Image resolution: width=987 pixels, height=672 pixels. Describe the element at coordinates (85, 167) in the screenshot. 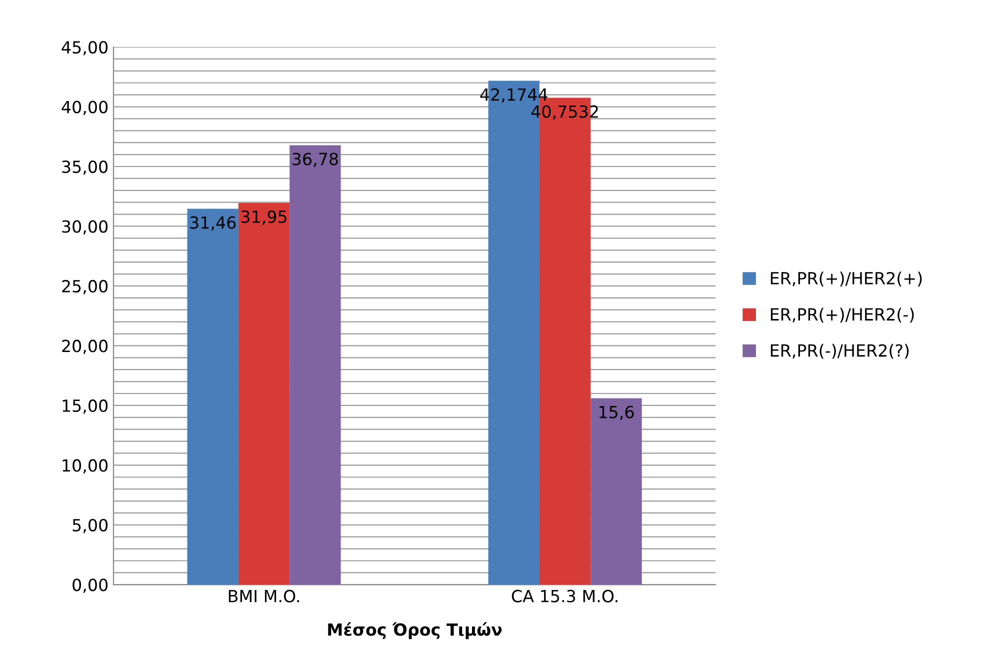

I see `y-tick-label: 35,00` at that location.